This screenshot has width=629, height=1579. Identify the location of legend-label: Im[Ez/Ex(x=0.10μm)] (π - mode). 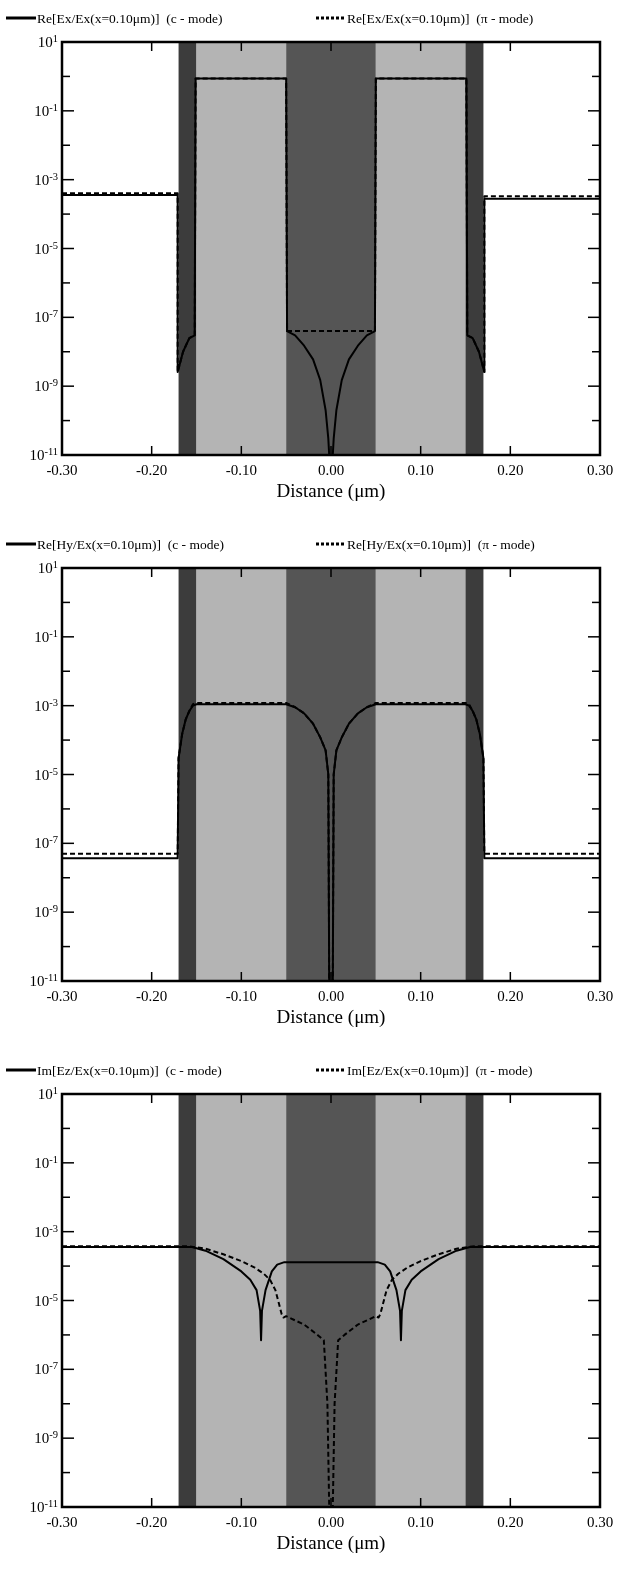
(440, 1070).